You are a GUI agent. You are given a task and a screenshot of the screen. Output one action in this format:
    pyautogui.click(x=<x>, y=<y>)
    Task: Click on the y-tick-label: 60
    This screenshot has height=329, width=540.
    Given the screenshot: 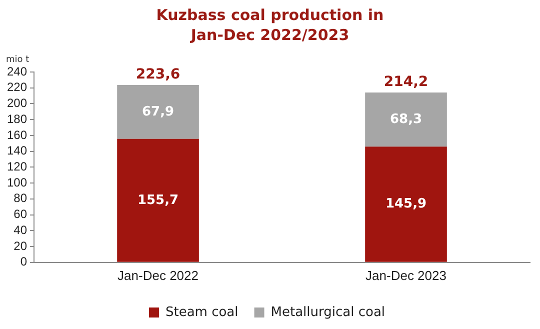 What is the action you would take?
    pyautogui.click(x=21, y=214)
    